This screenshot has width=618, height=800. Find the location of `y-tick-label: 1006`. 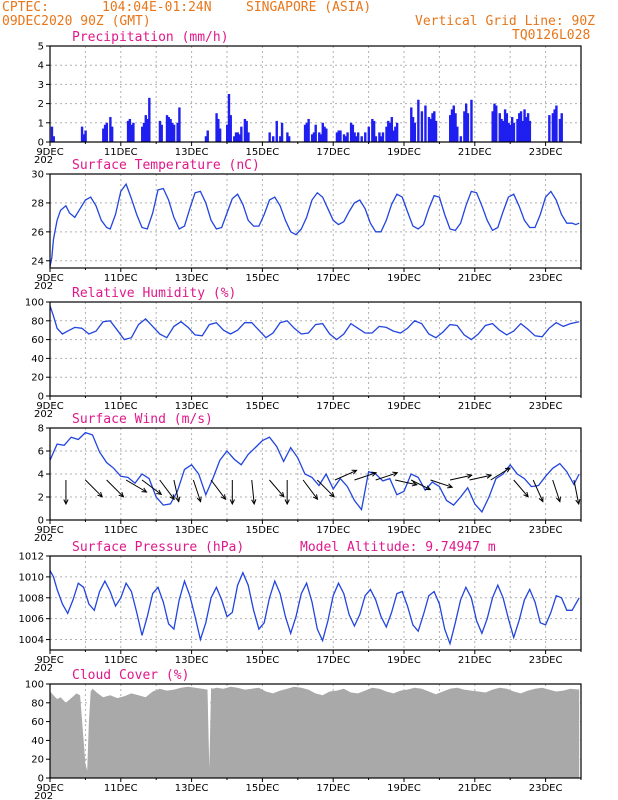

y-tick-label: 1006 is located at coordinates (31, 619).